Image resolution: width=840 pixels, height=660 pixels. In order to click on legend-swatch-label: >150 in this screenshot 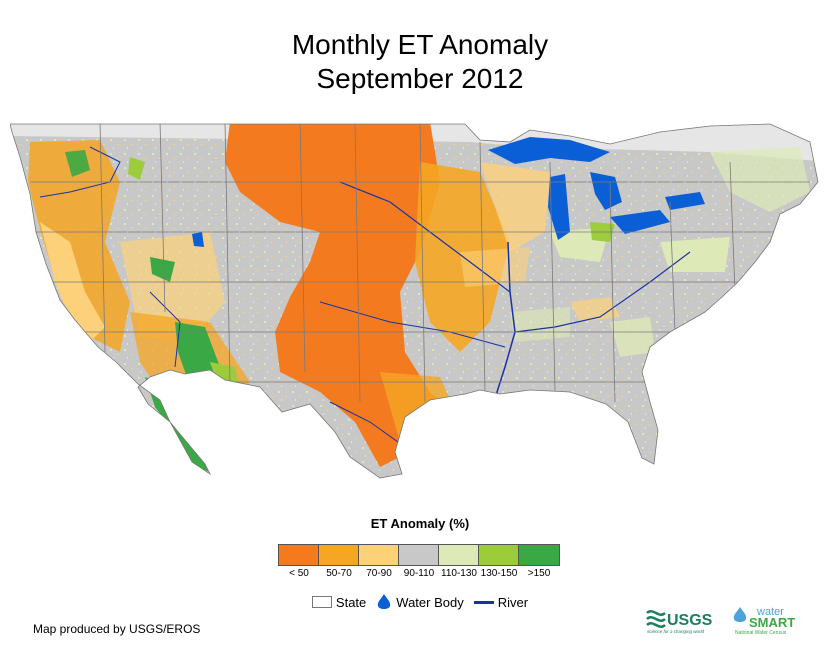, I will do `click(539, 573)`.